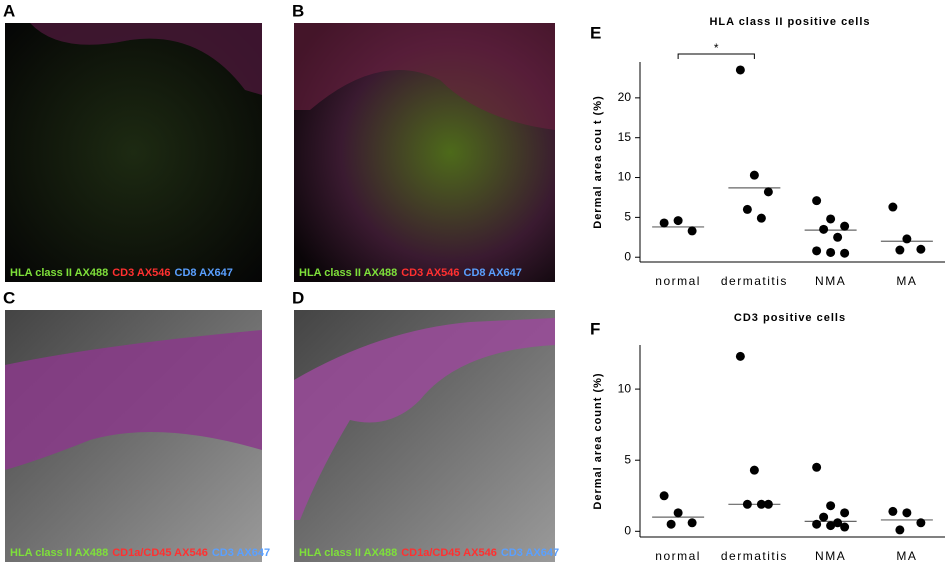  Describe the element at coordinates (716, 56) in the screenshot. I see `significance-bracket` at that location.